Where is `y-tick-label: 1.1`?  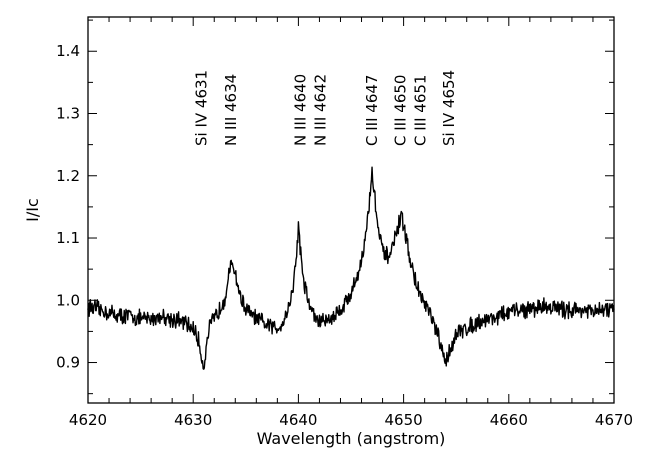 y-tick-label: 1.1 is located at coordinates (68, 238).